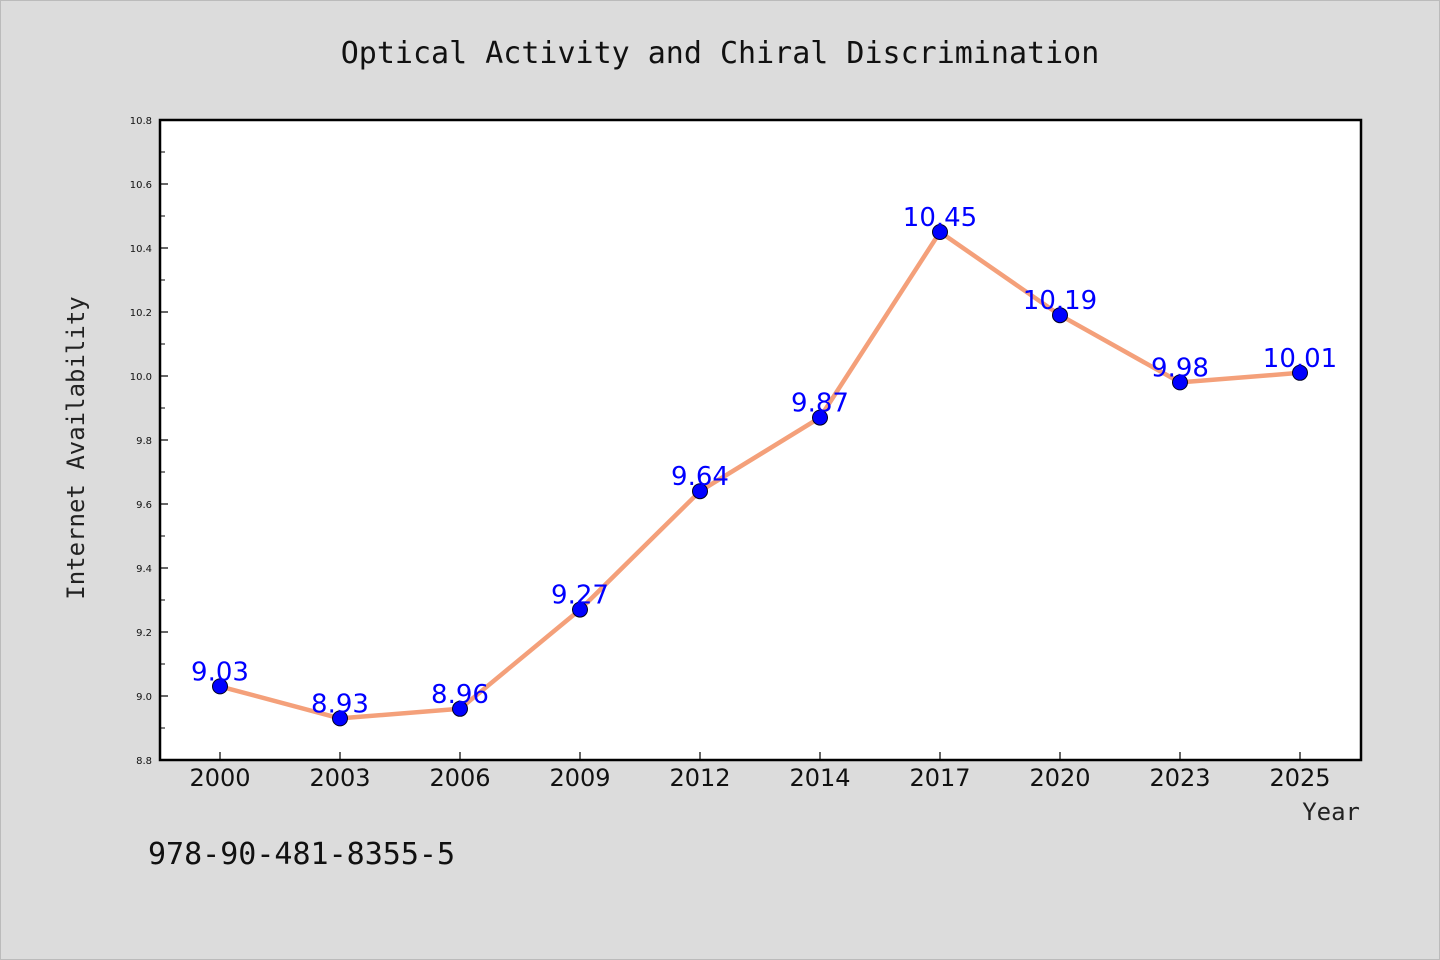 The image size is (1440, 960). I want to click on data-label: 10.19, so click(1060, 301).